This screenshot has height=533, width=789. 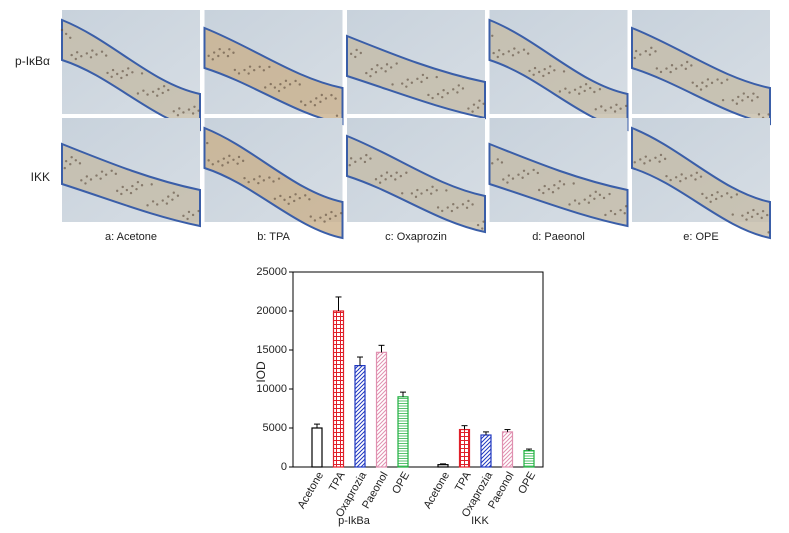 What do you see at coordinates (527, 483) in the screenshot?
I see `x-tick-label: OPE` at bounding box center [527, 483].